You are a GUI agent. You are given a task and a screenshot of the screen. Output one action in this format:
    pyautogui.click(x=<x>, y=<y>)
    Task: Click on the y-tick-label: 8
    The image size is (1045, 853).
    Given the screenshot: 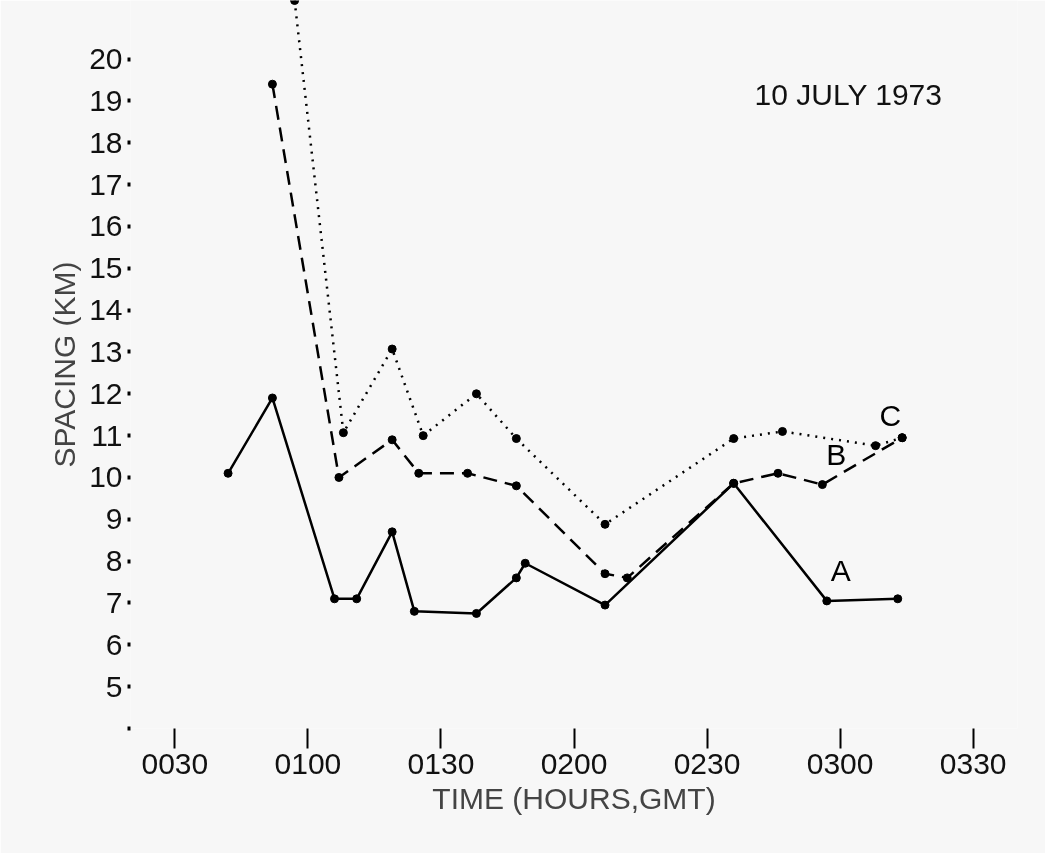 What is the action you would take?
    pyautogui.click(x=114, y=561)
    